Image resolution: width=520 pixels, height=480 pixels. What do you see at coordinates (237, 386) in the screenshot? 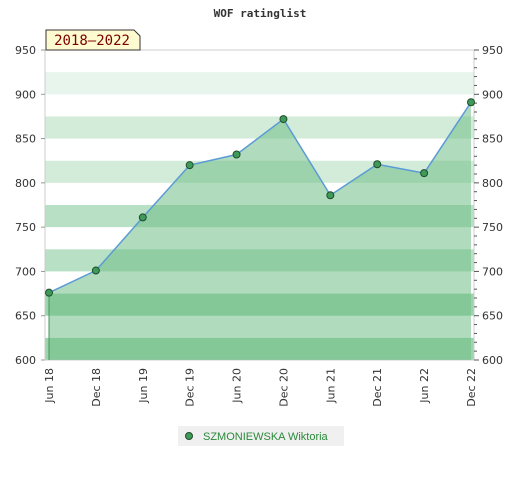
I see `x-tick-label: Jun 20` at bounding box center [237, 386].